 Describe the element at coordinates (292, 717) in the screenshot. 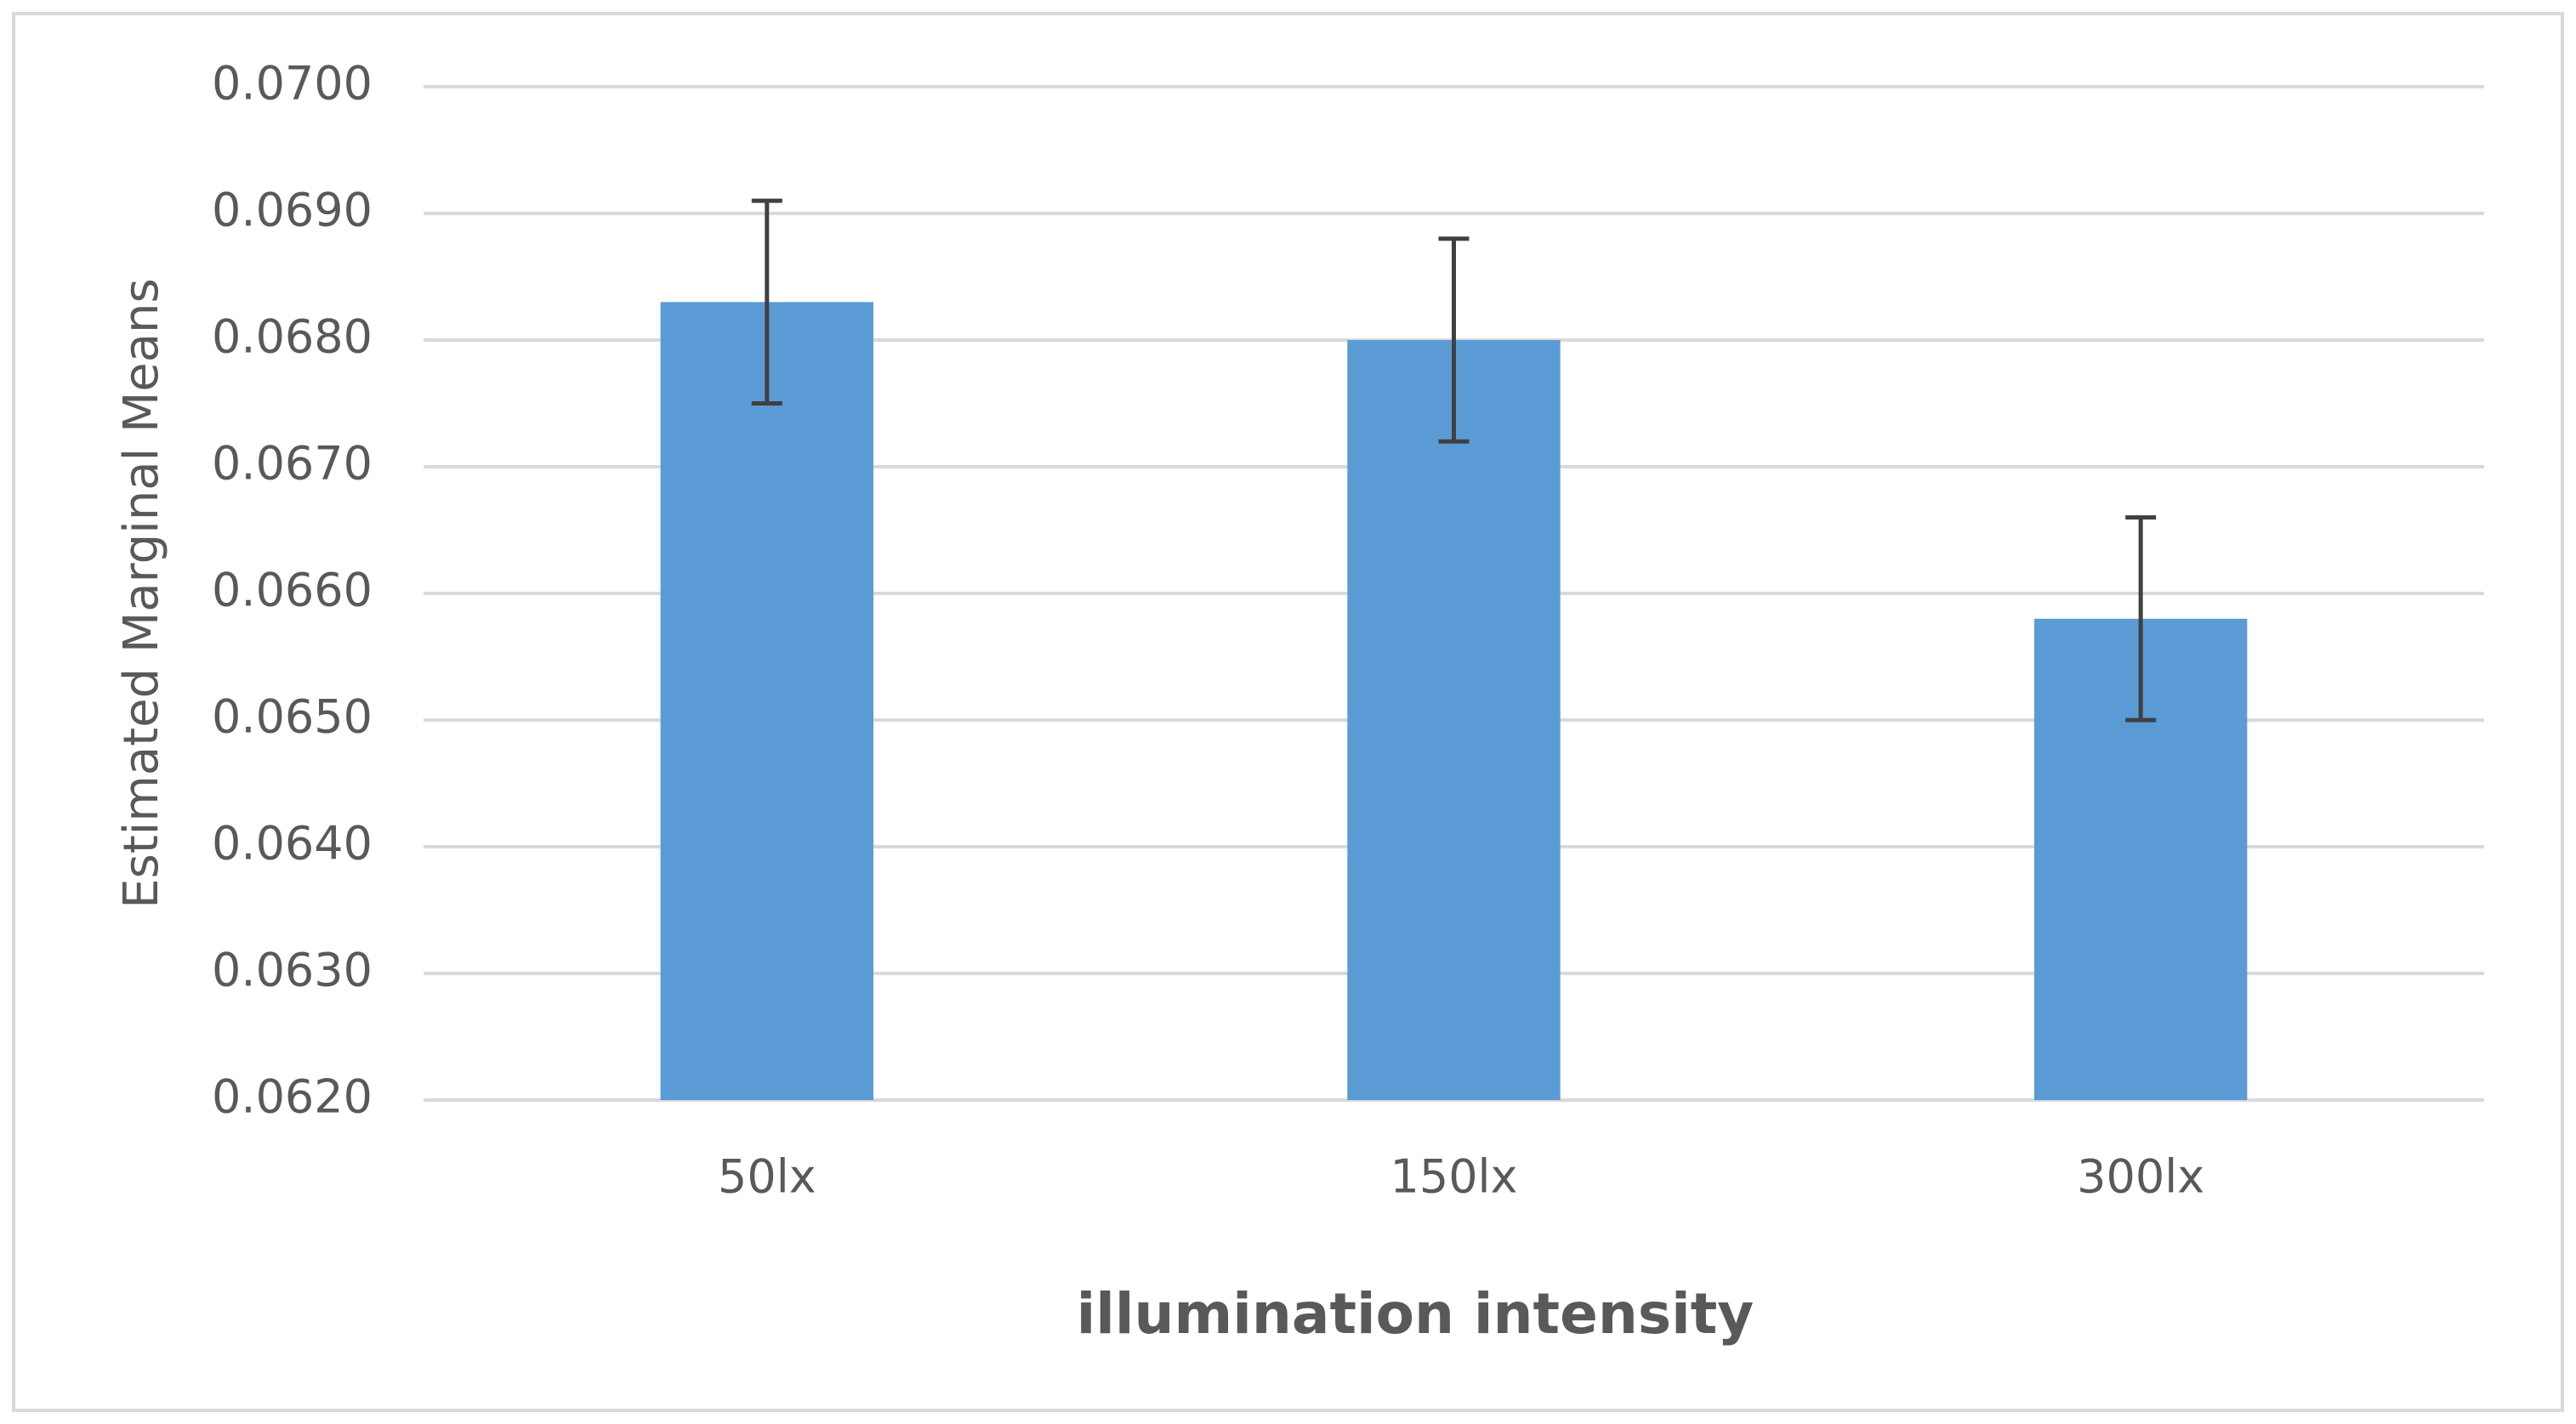

I see `y-tick-label: 0.0650` at that location.